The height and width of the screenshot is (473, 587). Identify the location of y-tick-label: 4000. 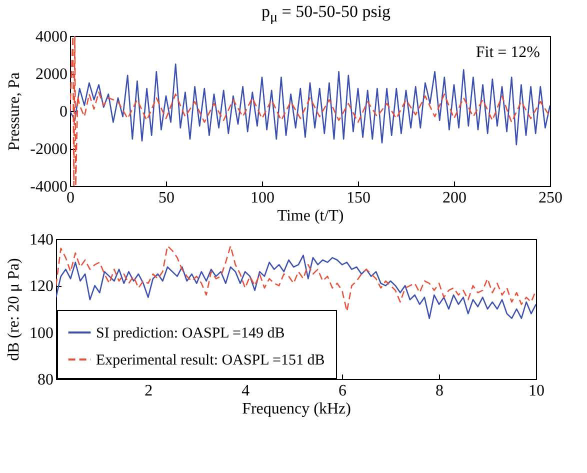
(52, 37).